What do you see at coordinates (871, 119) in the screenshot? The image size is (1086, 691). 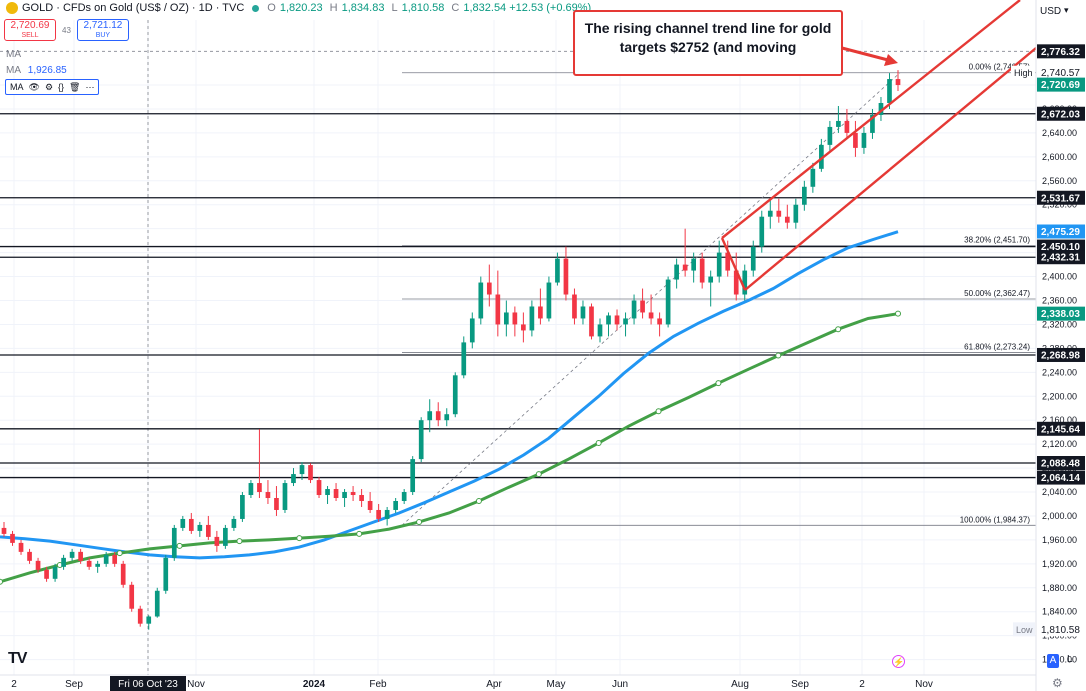 I see `channel-upper-line` at bounding box center [871, 119].